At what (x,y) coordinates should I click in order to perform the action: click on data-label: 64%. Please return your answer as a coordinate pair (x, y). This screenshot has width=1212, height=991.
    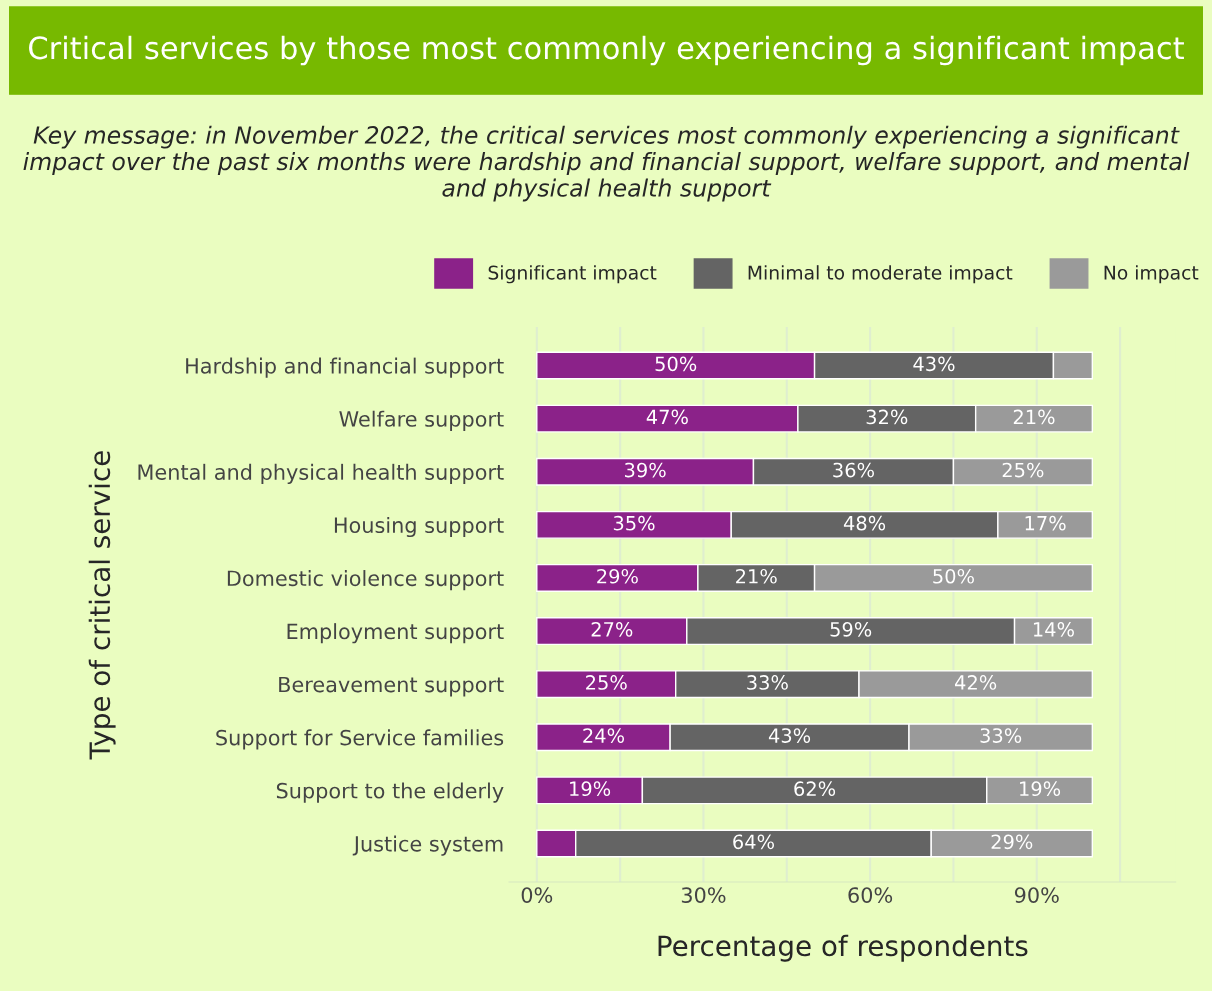
    Looking at the image, I should click on (753, 842).